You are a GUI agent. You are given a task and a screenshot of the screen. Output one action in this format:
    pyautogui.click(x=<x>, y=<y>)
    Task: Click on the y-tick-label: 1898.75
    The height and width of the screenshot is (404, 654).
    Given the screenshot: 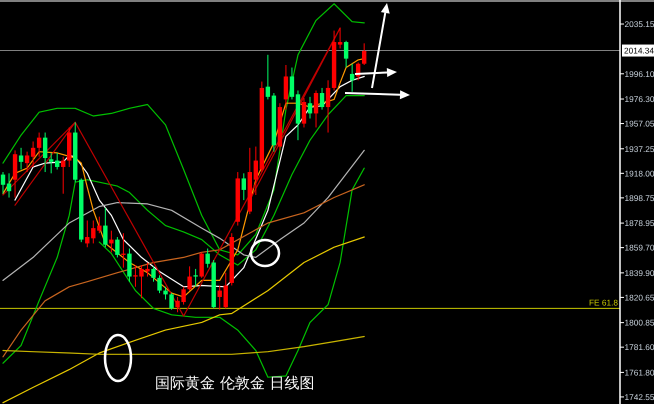 What is the action you would take?
    pyautogui.click(x=639, y=197)
    